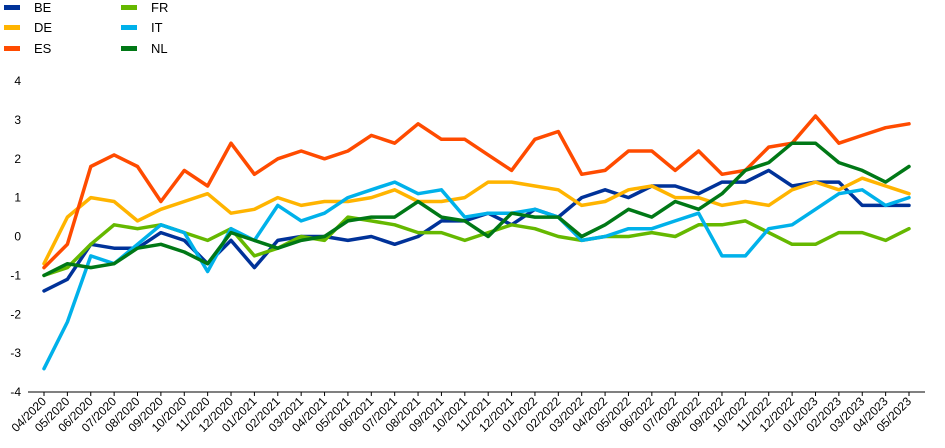  Describe the element at coordinates (27, 7) in the screenshot. I see `legend-item-be: BE` at that location.